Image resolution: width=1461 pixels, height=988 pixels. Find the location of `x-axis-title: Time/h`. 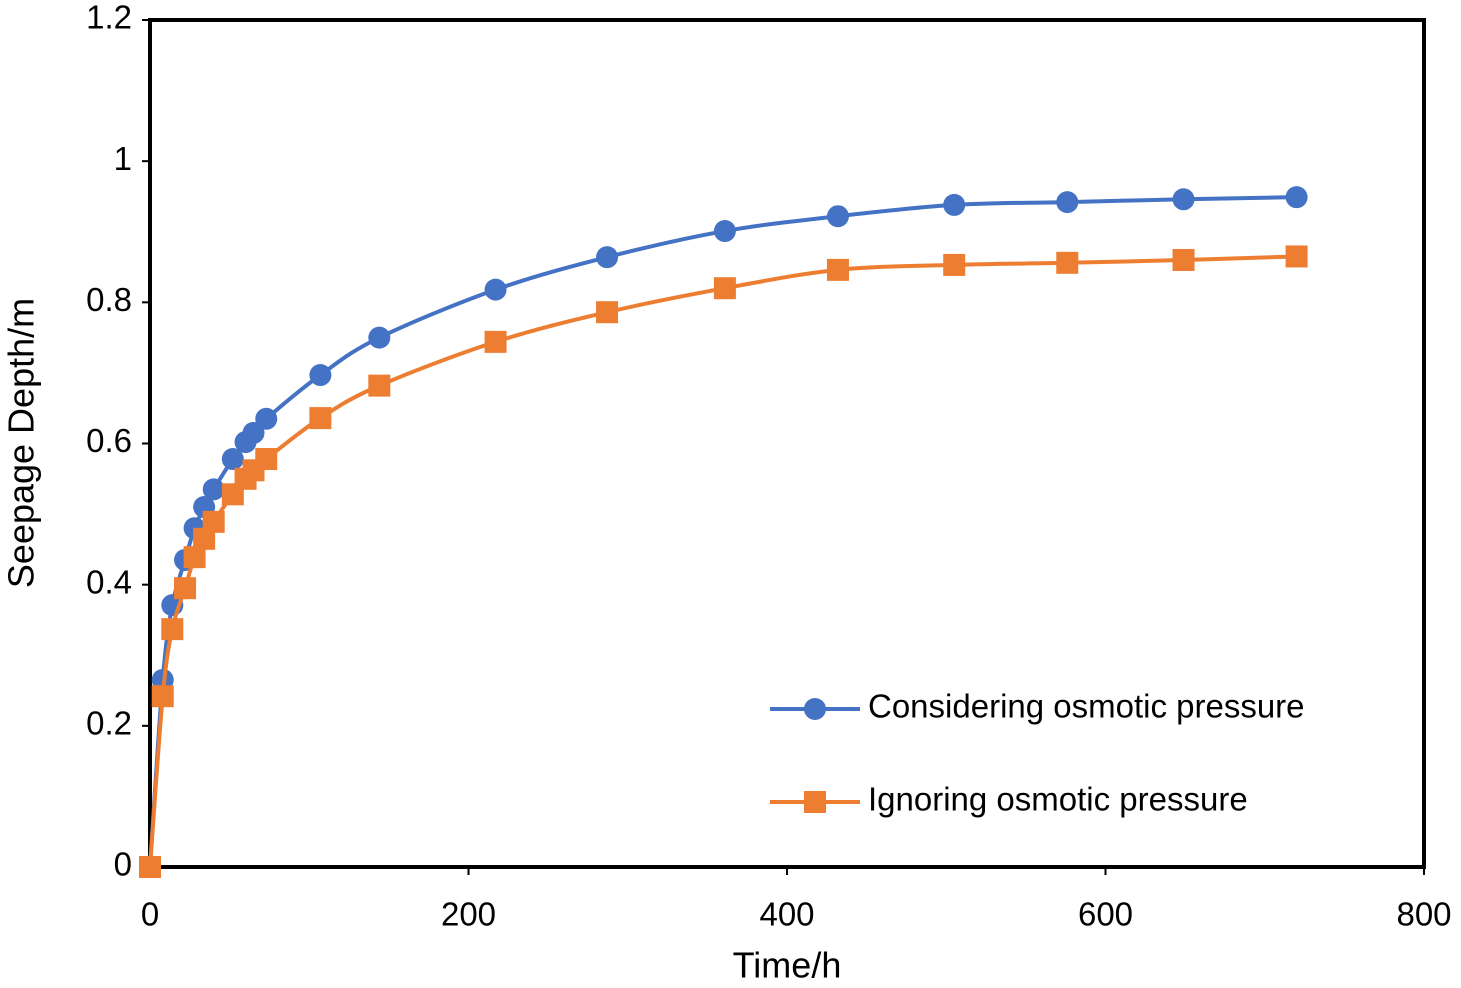

x-axis-title: Time/h is located at coordinates (787, 965).